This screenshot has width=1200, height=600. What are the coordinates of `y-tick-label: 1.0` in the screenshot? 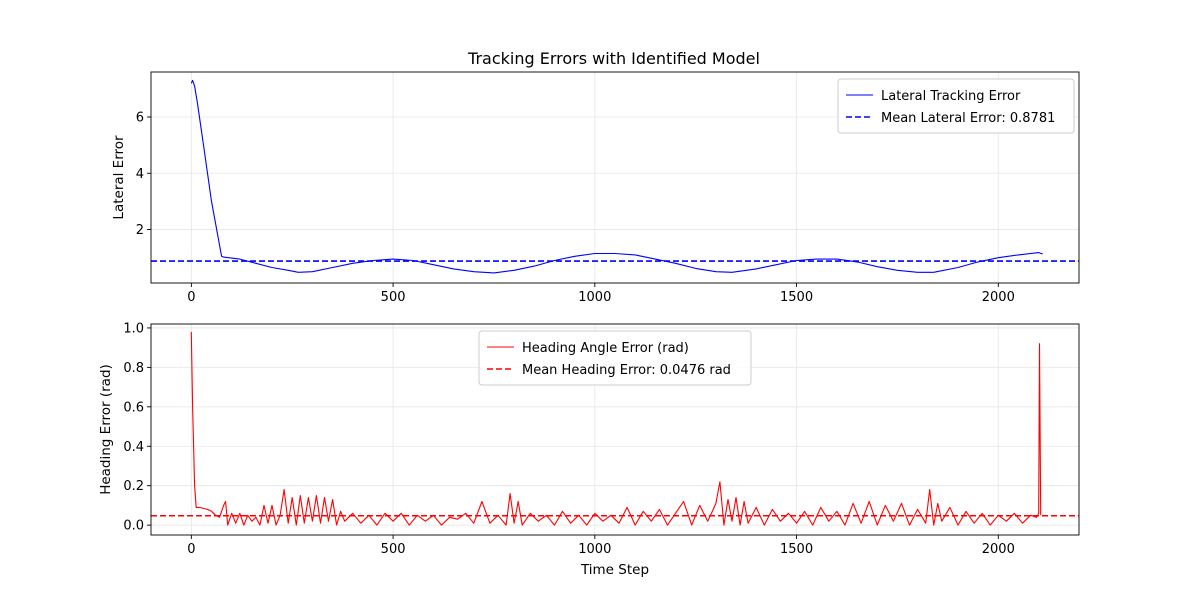 It's located at (133, 328).